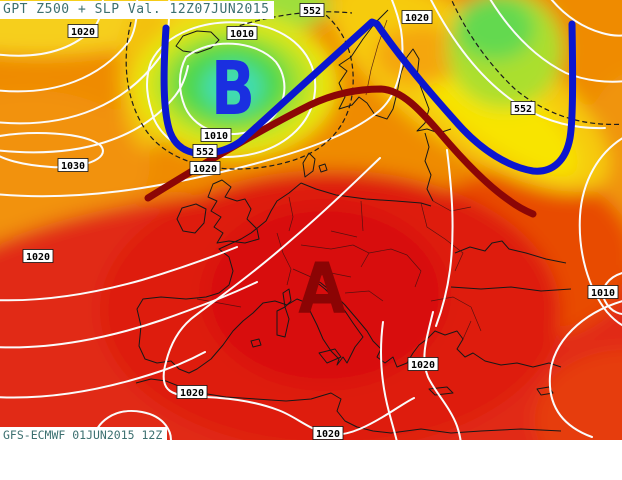  Describe the element at coordinates (233, 88) in the screenshot. I see `low-center-letter: B` at that location.